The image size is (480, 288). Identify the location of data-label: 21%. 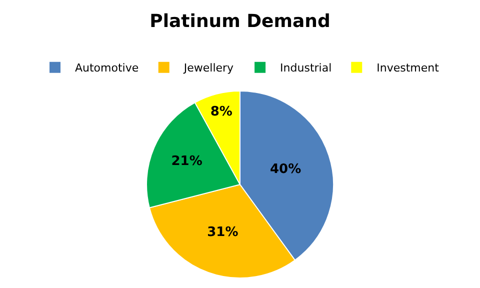
(186, 161).